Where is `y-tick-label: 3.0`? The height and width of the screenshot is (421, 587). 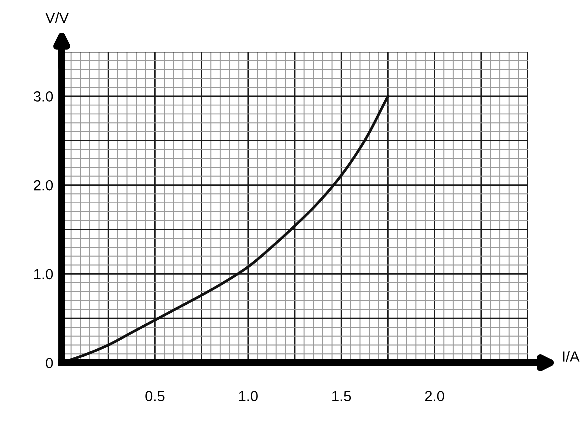
y-tick-label: 3.0 is located at coordinates (44, 97).